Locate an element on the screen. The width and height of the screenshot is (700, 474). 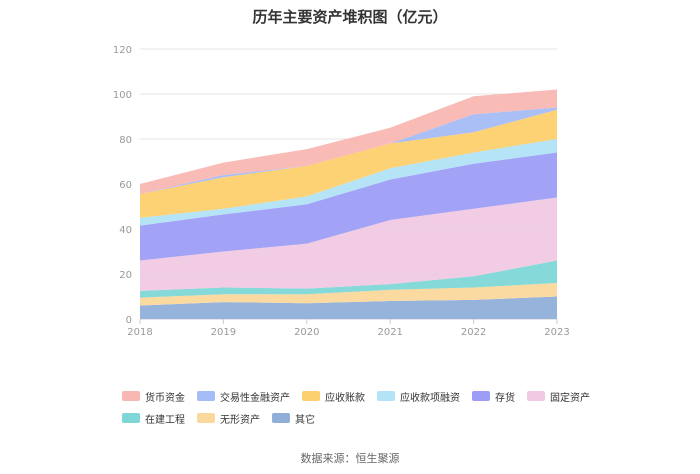
legend-item: 存货 is located at coordinates (493, 396).